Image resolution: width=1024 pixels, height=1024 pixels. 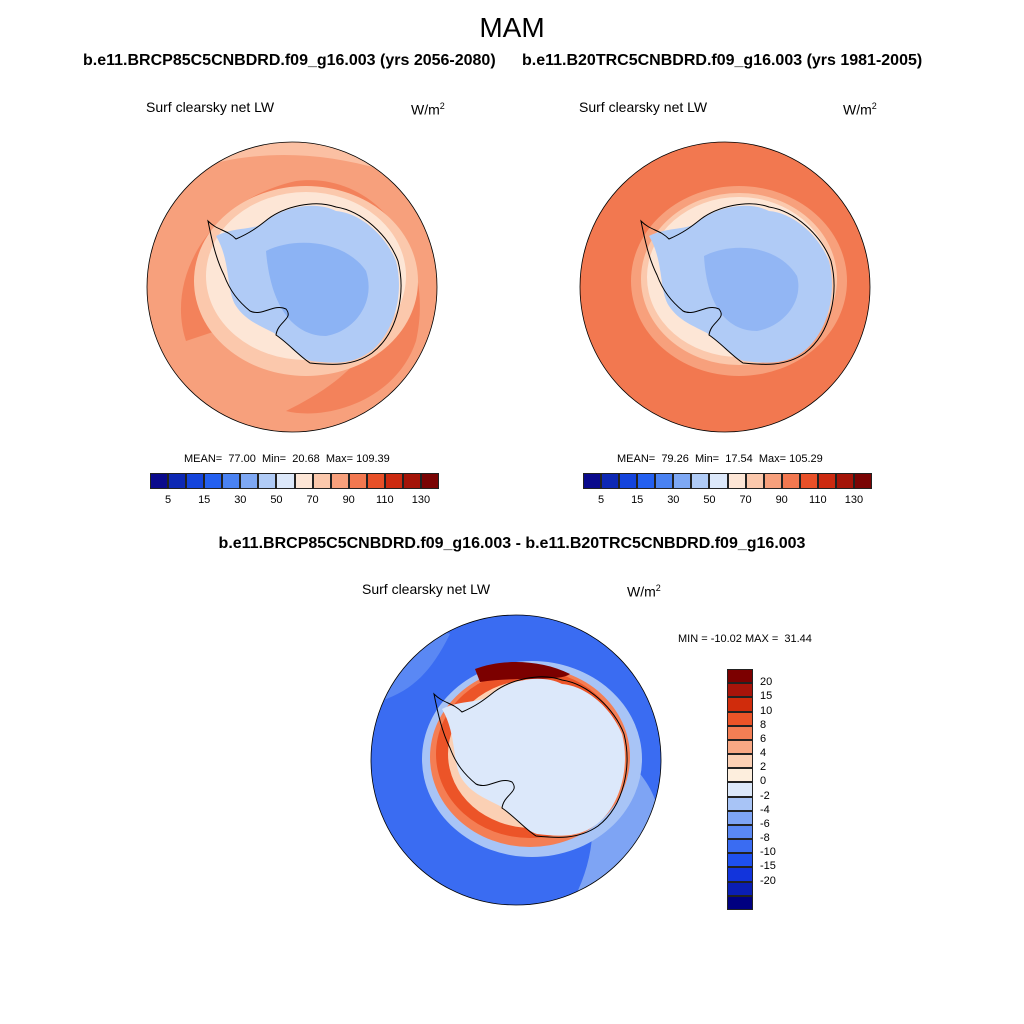 I want to click on colorbar-tick-label: 110, so click(x=385, y=500).